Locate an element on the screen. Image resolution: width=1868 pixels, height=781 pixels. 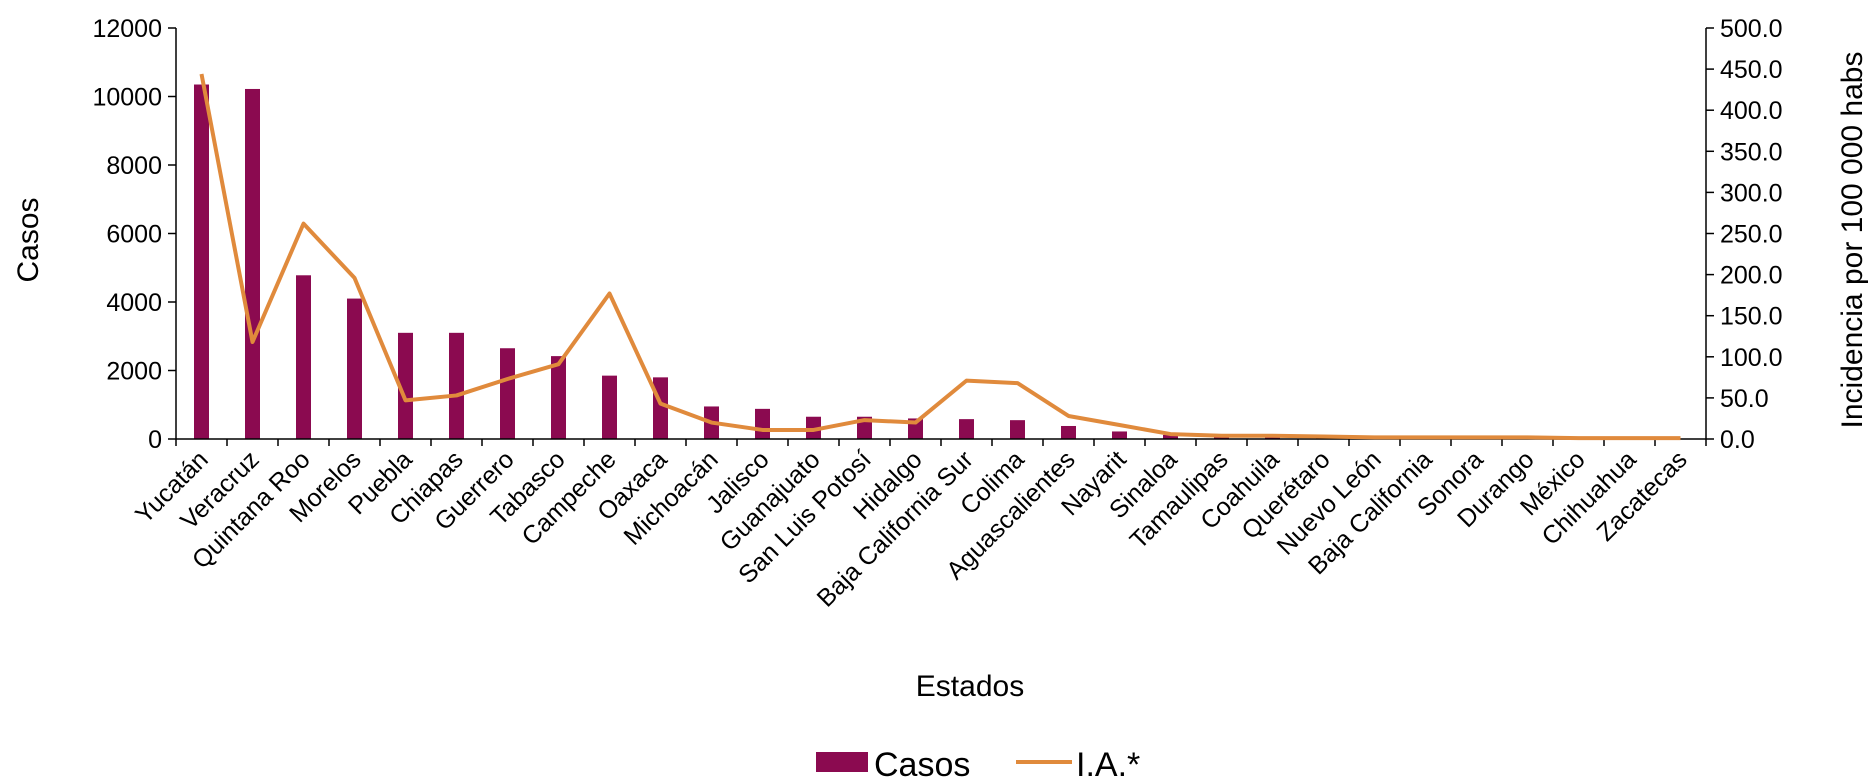
left-tick-label: 2000 is located at coordinates (134, 372).